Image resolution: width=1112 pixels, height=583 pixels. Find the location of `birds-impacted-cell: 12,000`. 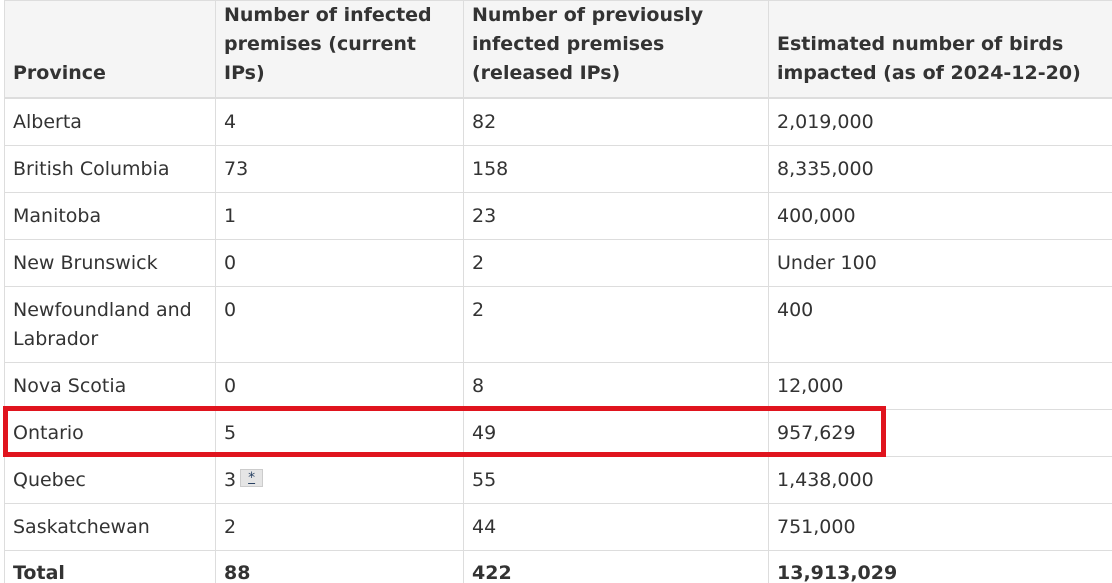

birds-impacted-cell: 12,000 is located at coordinates (940, 386).